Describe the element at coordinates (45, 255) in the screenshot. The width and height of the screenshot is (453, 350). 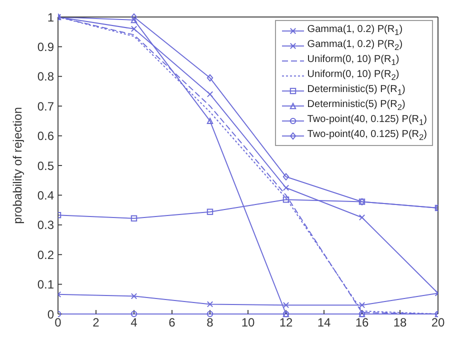
I see `y-tick-label: 0.2` at that location.